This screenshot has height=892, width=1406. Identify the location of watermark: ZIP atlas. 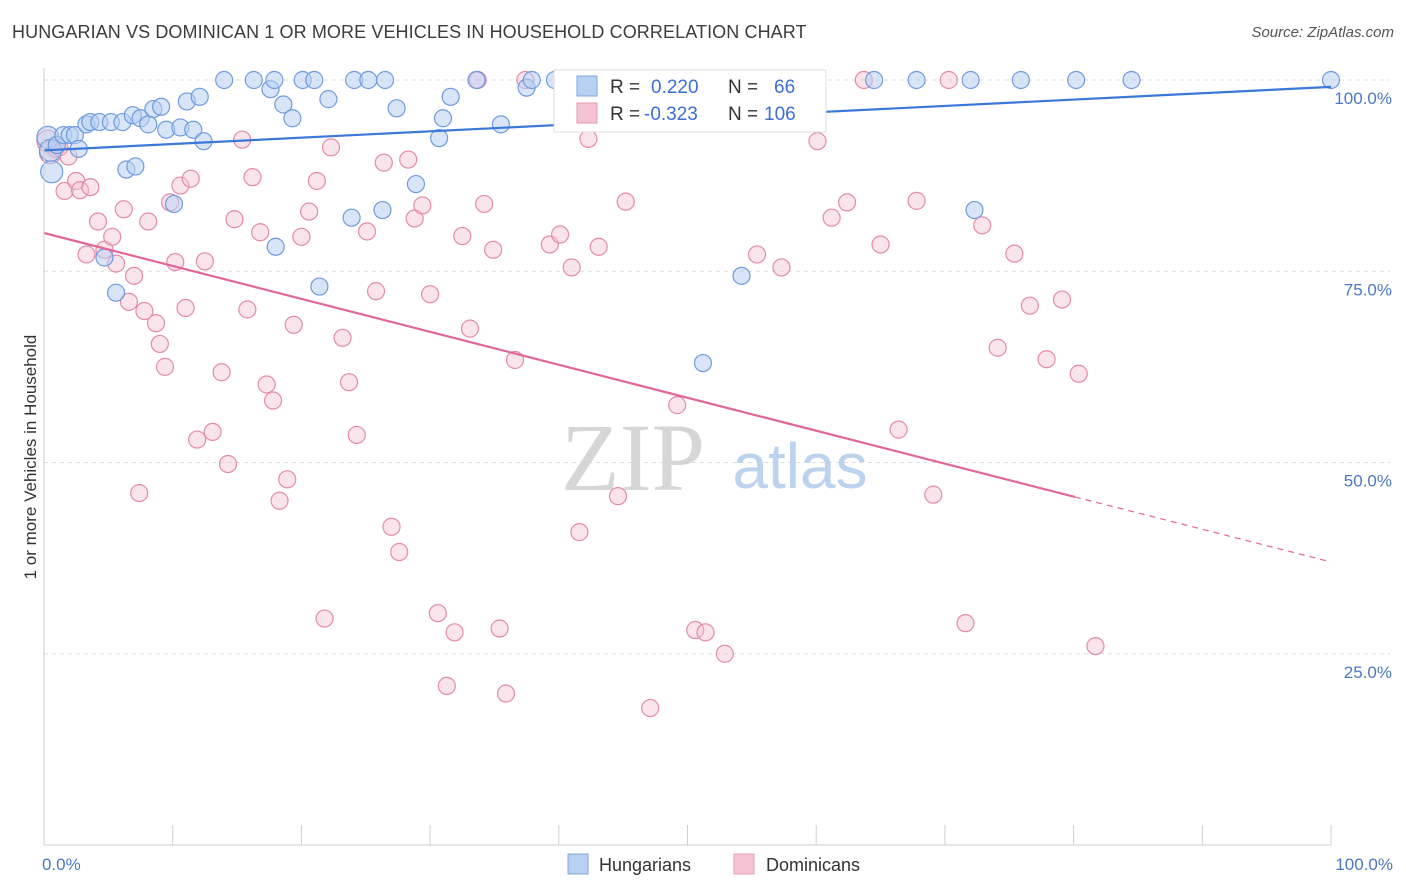
(714, 457).